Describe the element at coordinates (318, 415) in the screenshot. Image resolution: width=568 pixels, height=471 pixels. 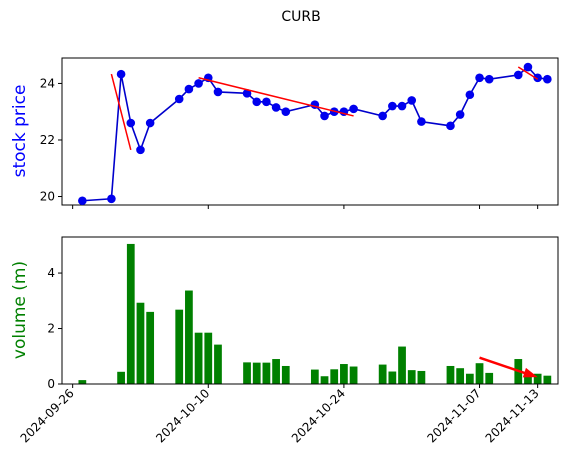
I see `x-tick-label: 2024-10-24` at that location.